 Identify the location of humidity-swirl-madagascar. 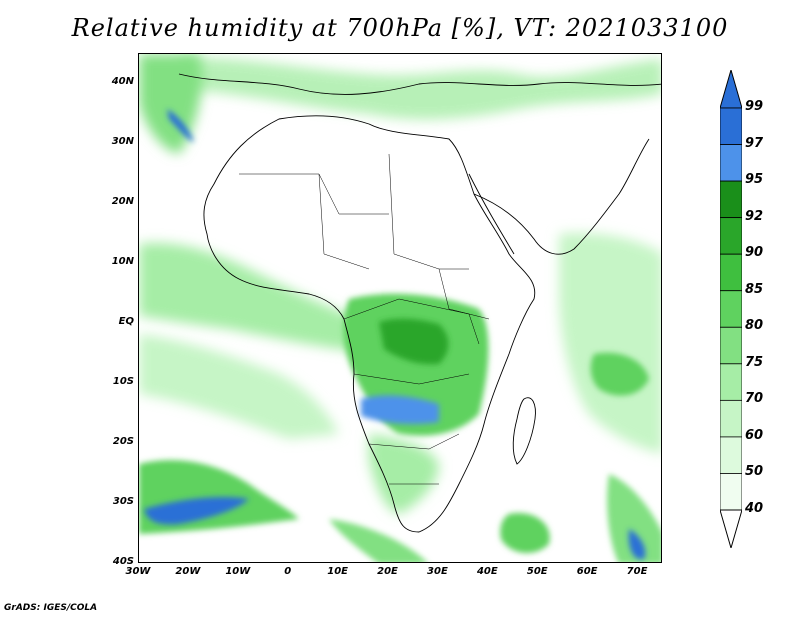
(525, 533).